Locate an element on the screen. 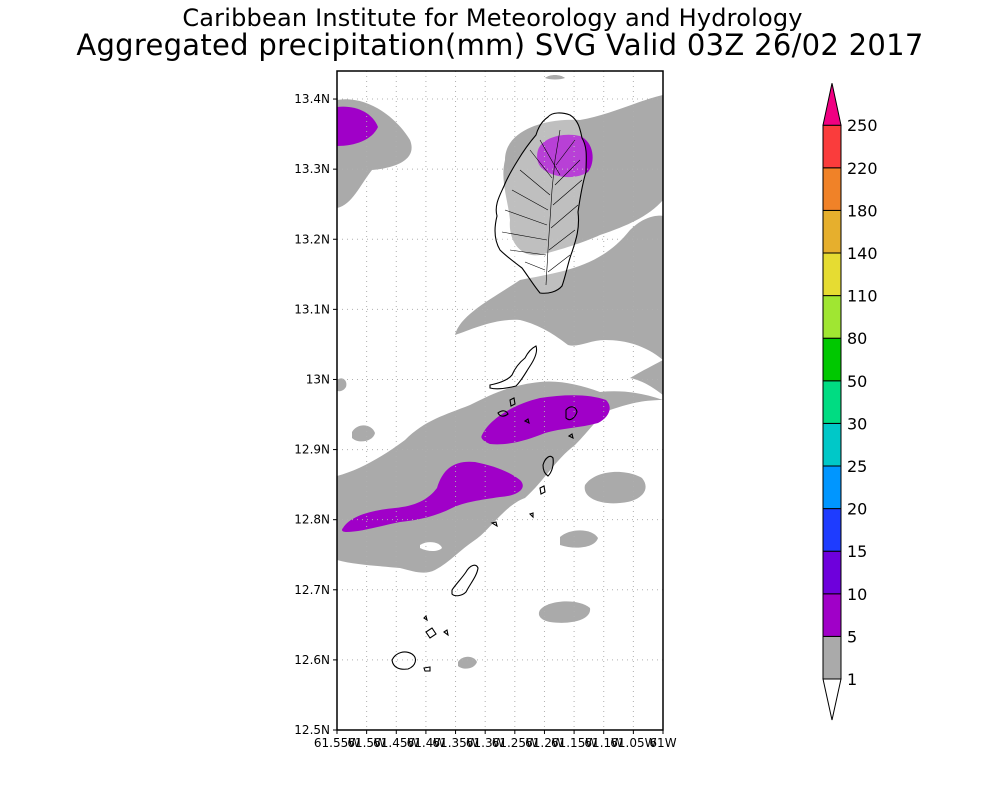  colorbar-level-label: 15 is located at coordinates (857, 551).